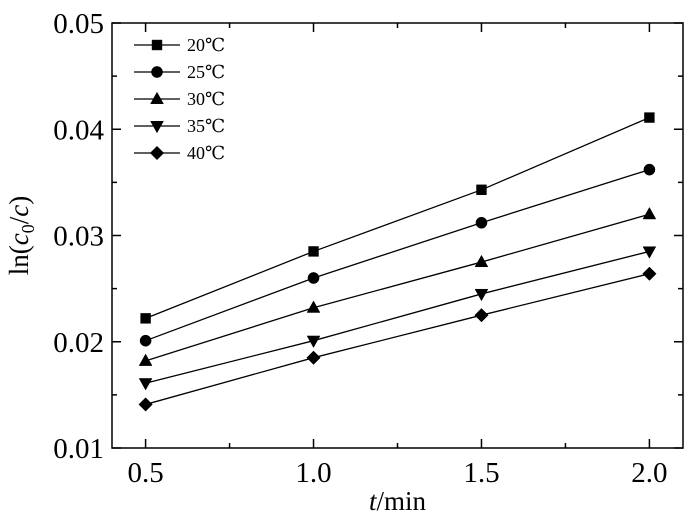 This screenshot has height=519, width=700. I want to click on legend: 20℃ 25℃ 30℃ 35℃ 40℃, so click(179, 99).